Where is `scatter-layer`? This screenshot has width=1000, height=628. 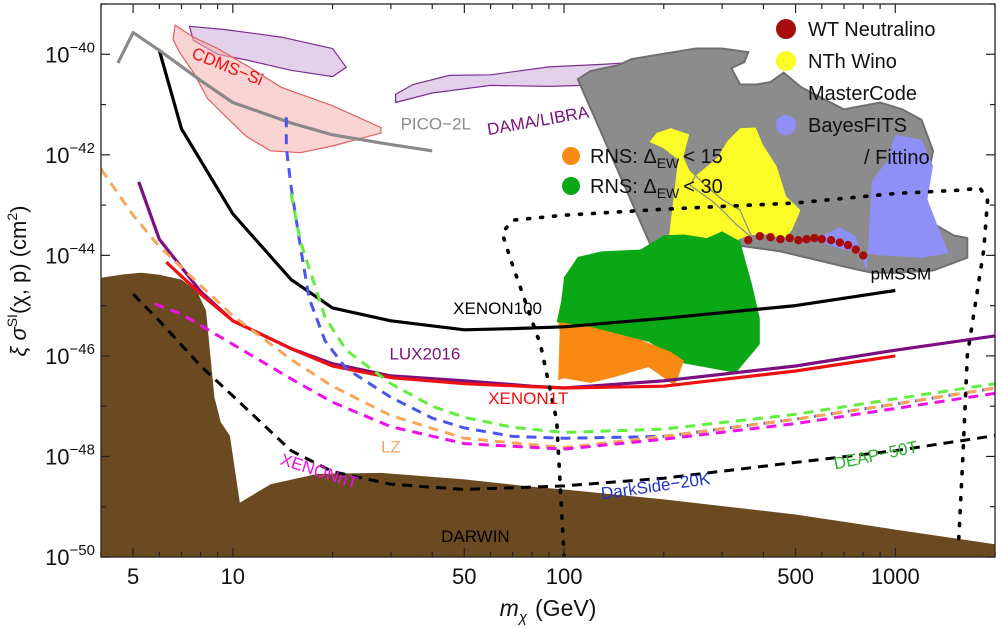 scatter-layer is located at coordinates (806, 246).